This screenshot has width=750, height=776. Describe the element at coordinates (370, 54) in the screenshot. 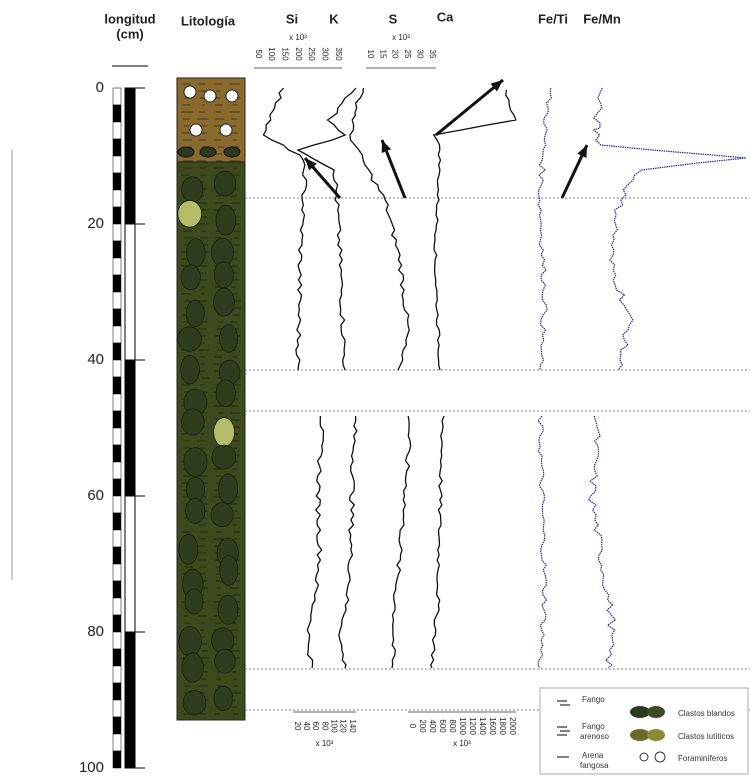

I see `scale-label: 10` at that location.